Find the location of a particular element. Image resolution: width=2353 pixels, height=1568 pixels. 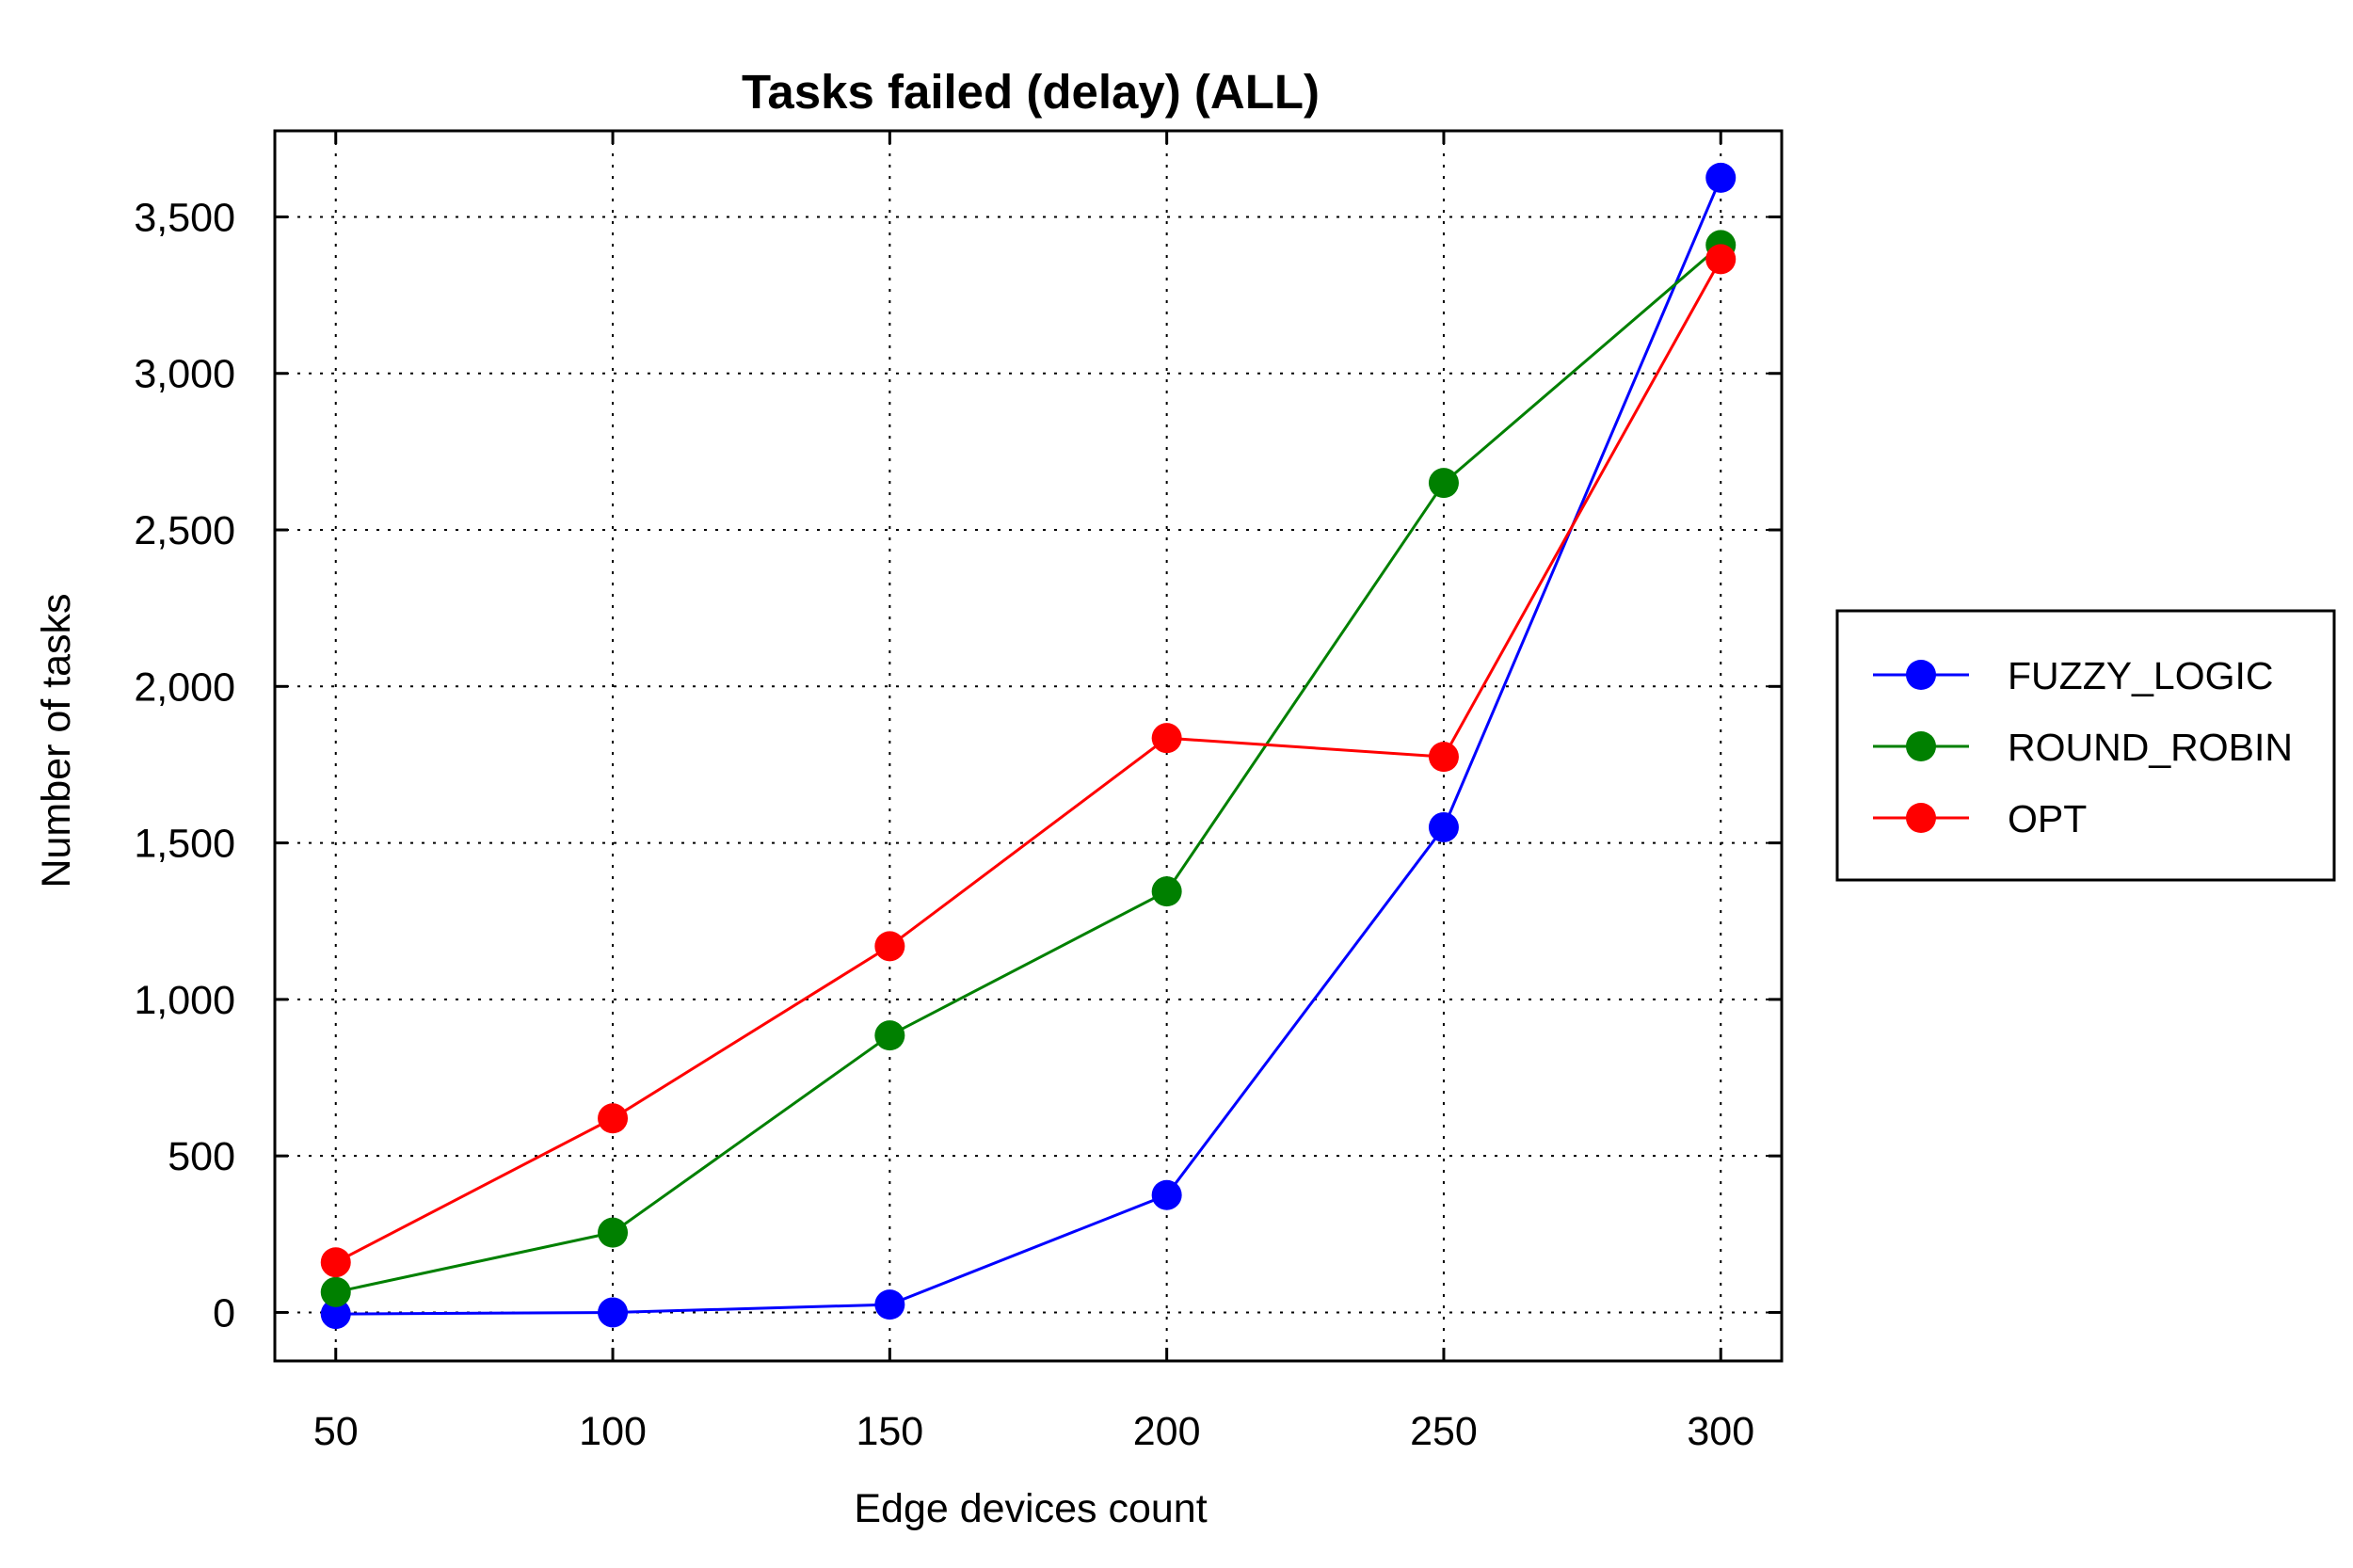

legend-items: FUZZY_LOGIC ROUND_ROBIN OPT is located at coordinates (2083, 747).